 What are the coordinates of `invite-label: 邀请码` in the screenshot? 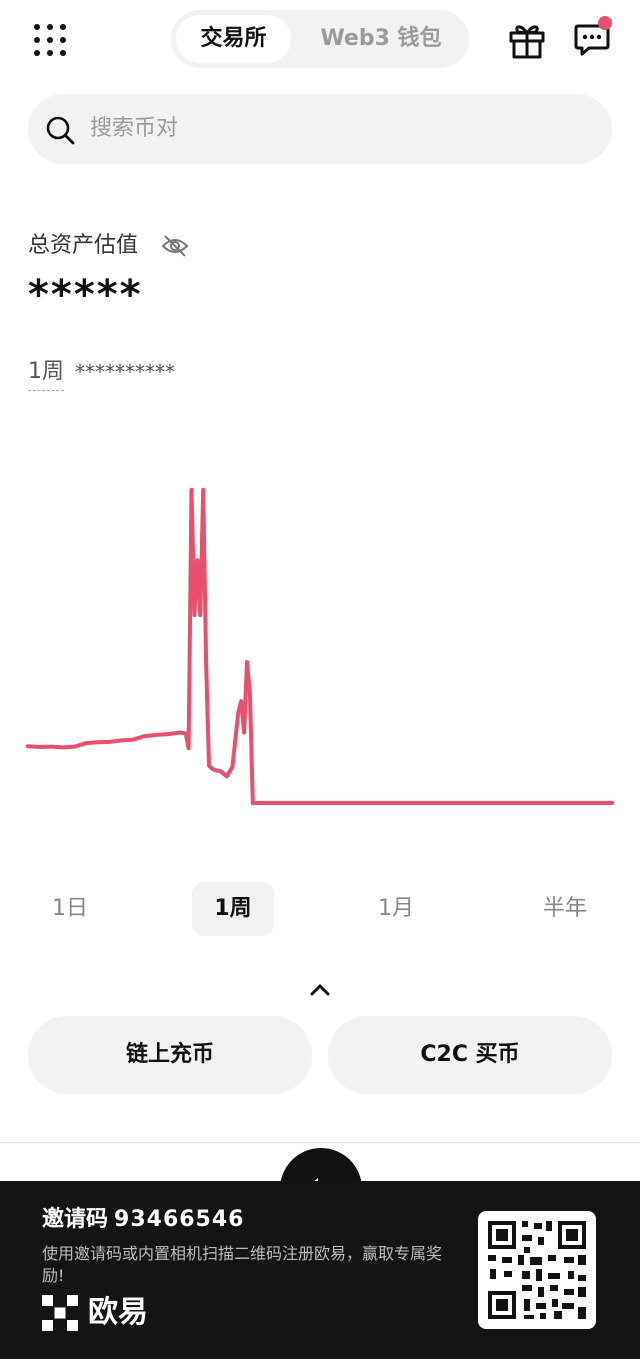 It's located at (75, 1219).